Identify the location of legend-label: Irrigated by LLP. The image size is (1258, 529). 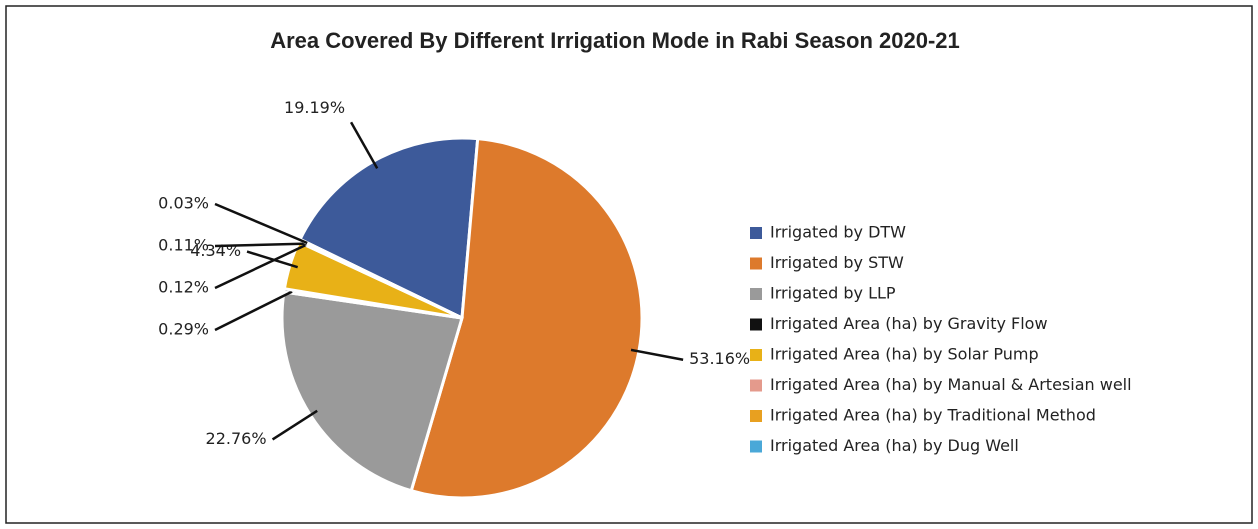
(833, 293).